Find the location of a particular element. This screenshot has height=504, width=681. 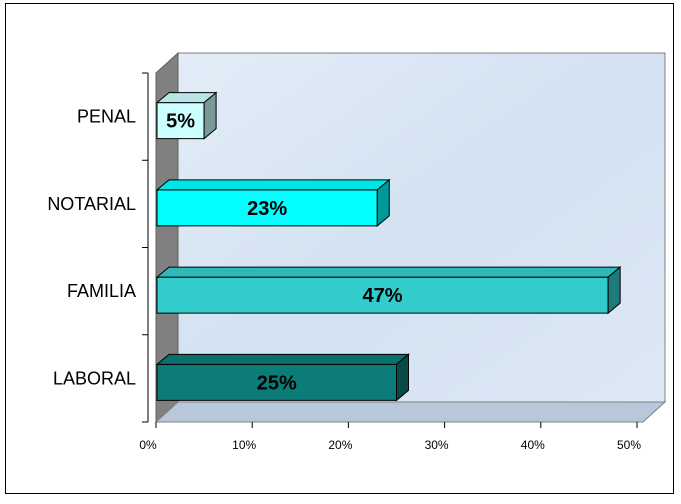

category-label: NOTARIAL is located at coordinates (91, 204).